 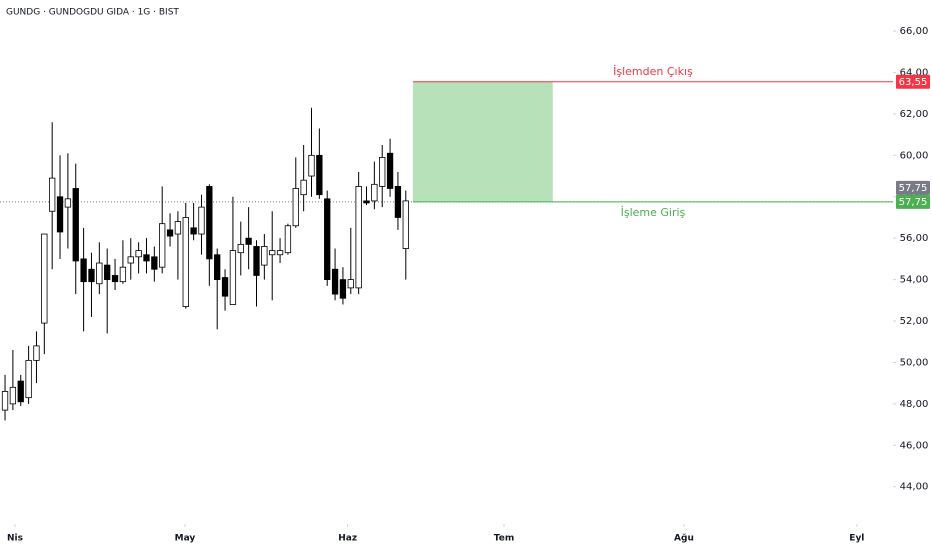 I want to click on x-tick-label: Ağu, so click(x=684, y=539).